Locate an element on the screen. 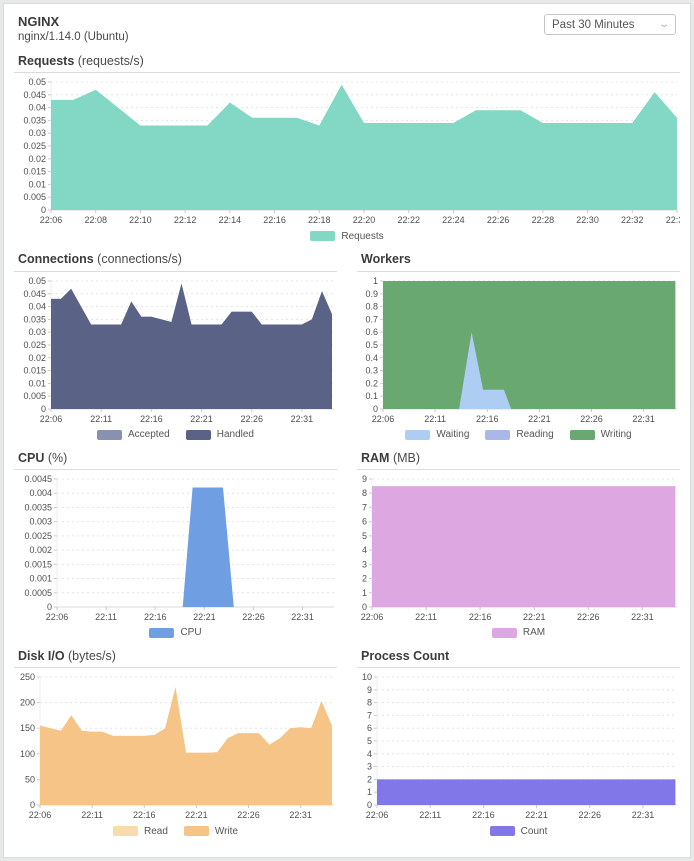  chart-title-ram: RAM (MB) is located at coordinates (518, 458).